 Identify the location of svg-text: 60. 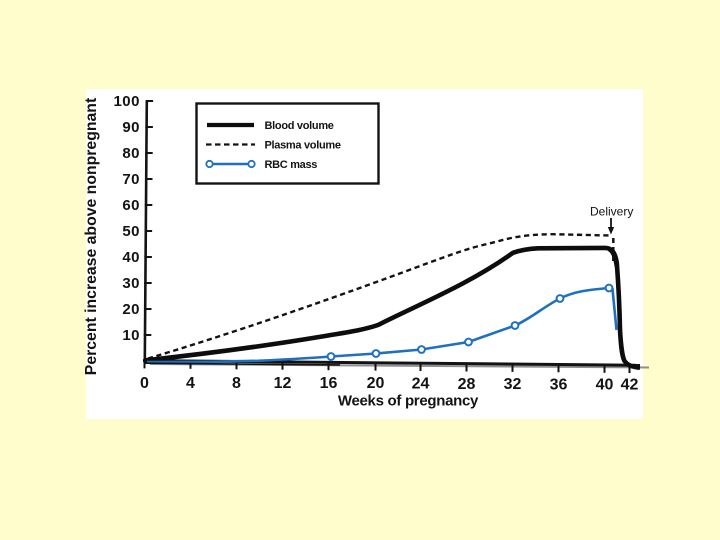
(131, 205).